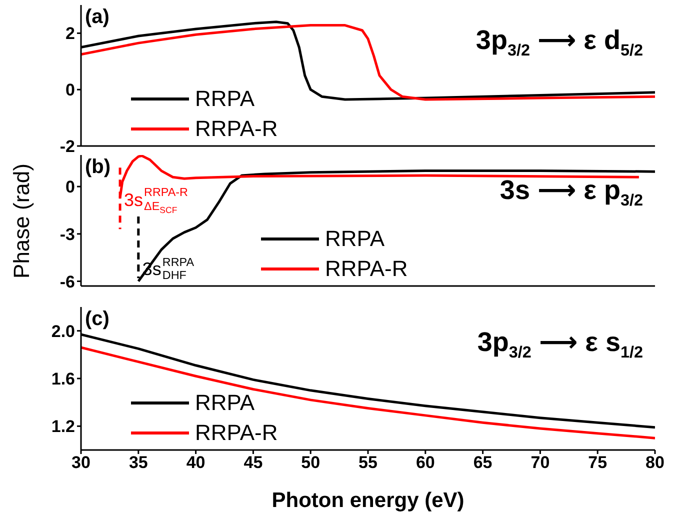  Describe the element at coordinates (138, 462) in the screenshot. I see `x-tick-label: 35` at that location.